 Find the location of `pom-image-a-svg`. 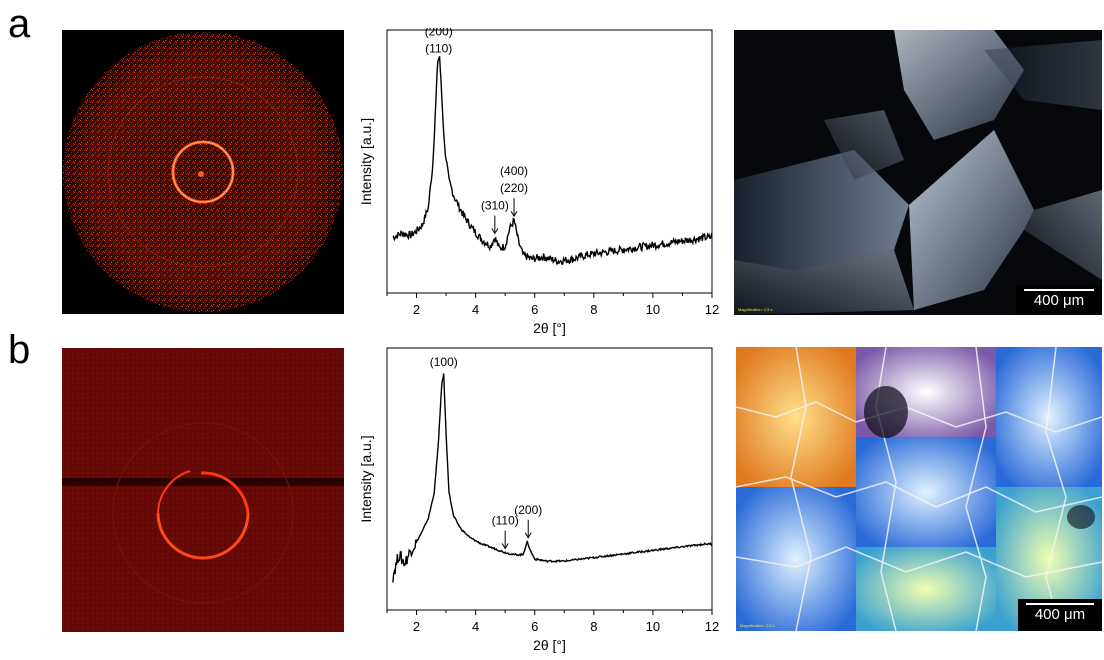

pom-image-a-svg is located at coordinates (918, 172).